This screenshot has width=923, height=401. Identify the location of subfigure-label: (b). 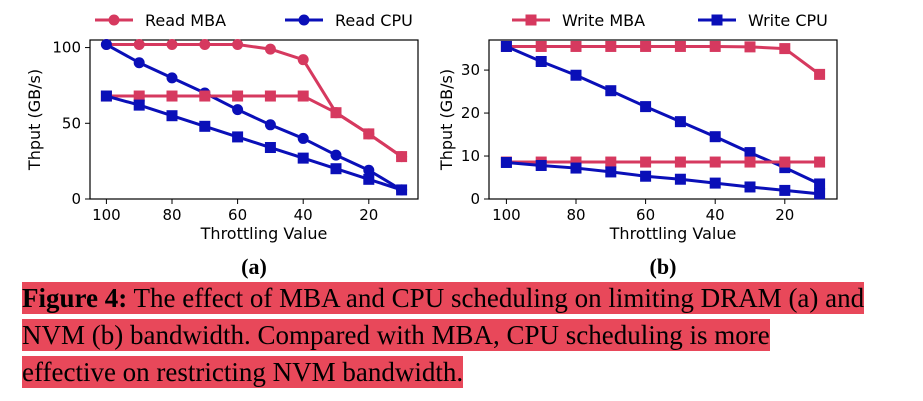
(663, 266).